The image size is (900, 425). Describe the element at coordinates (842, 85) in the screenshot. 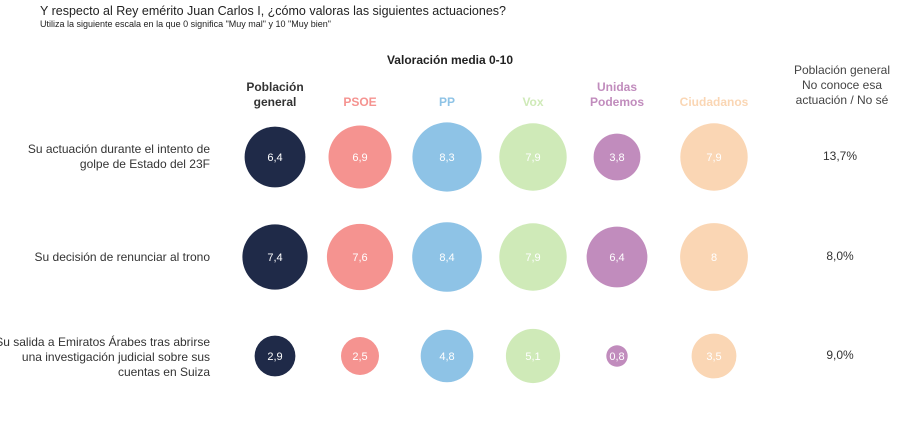

I see `no-sabe-header-line: No conoce esa` at that location.